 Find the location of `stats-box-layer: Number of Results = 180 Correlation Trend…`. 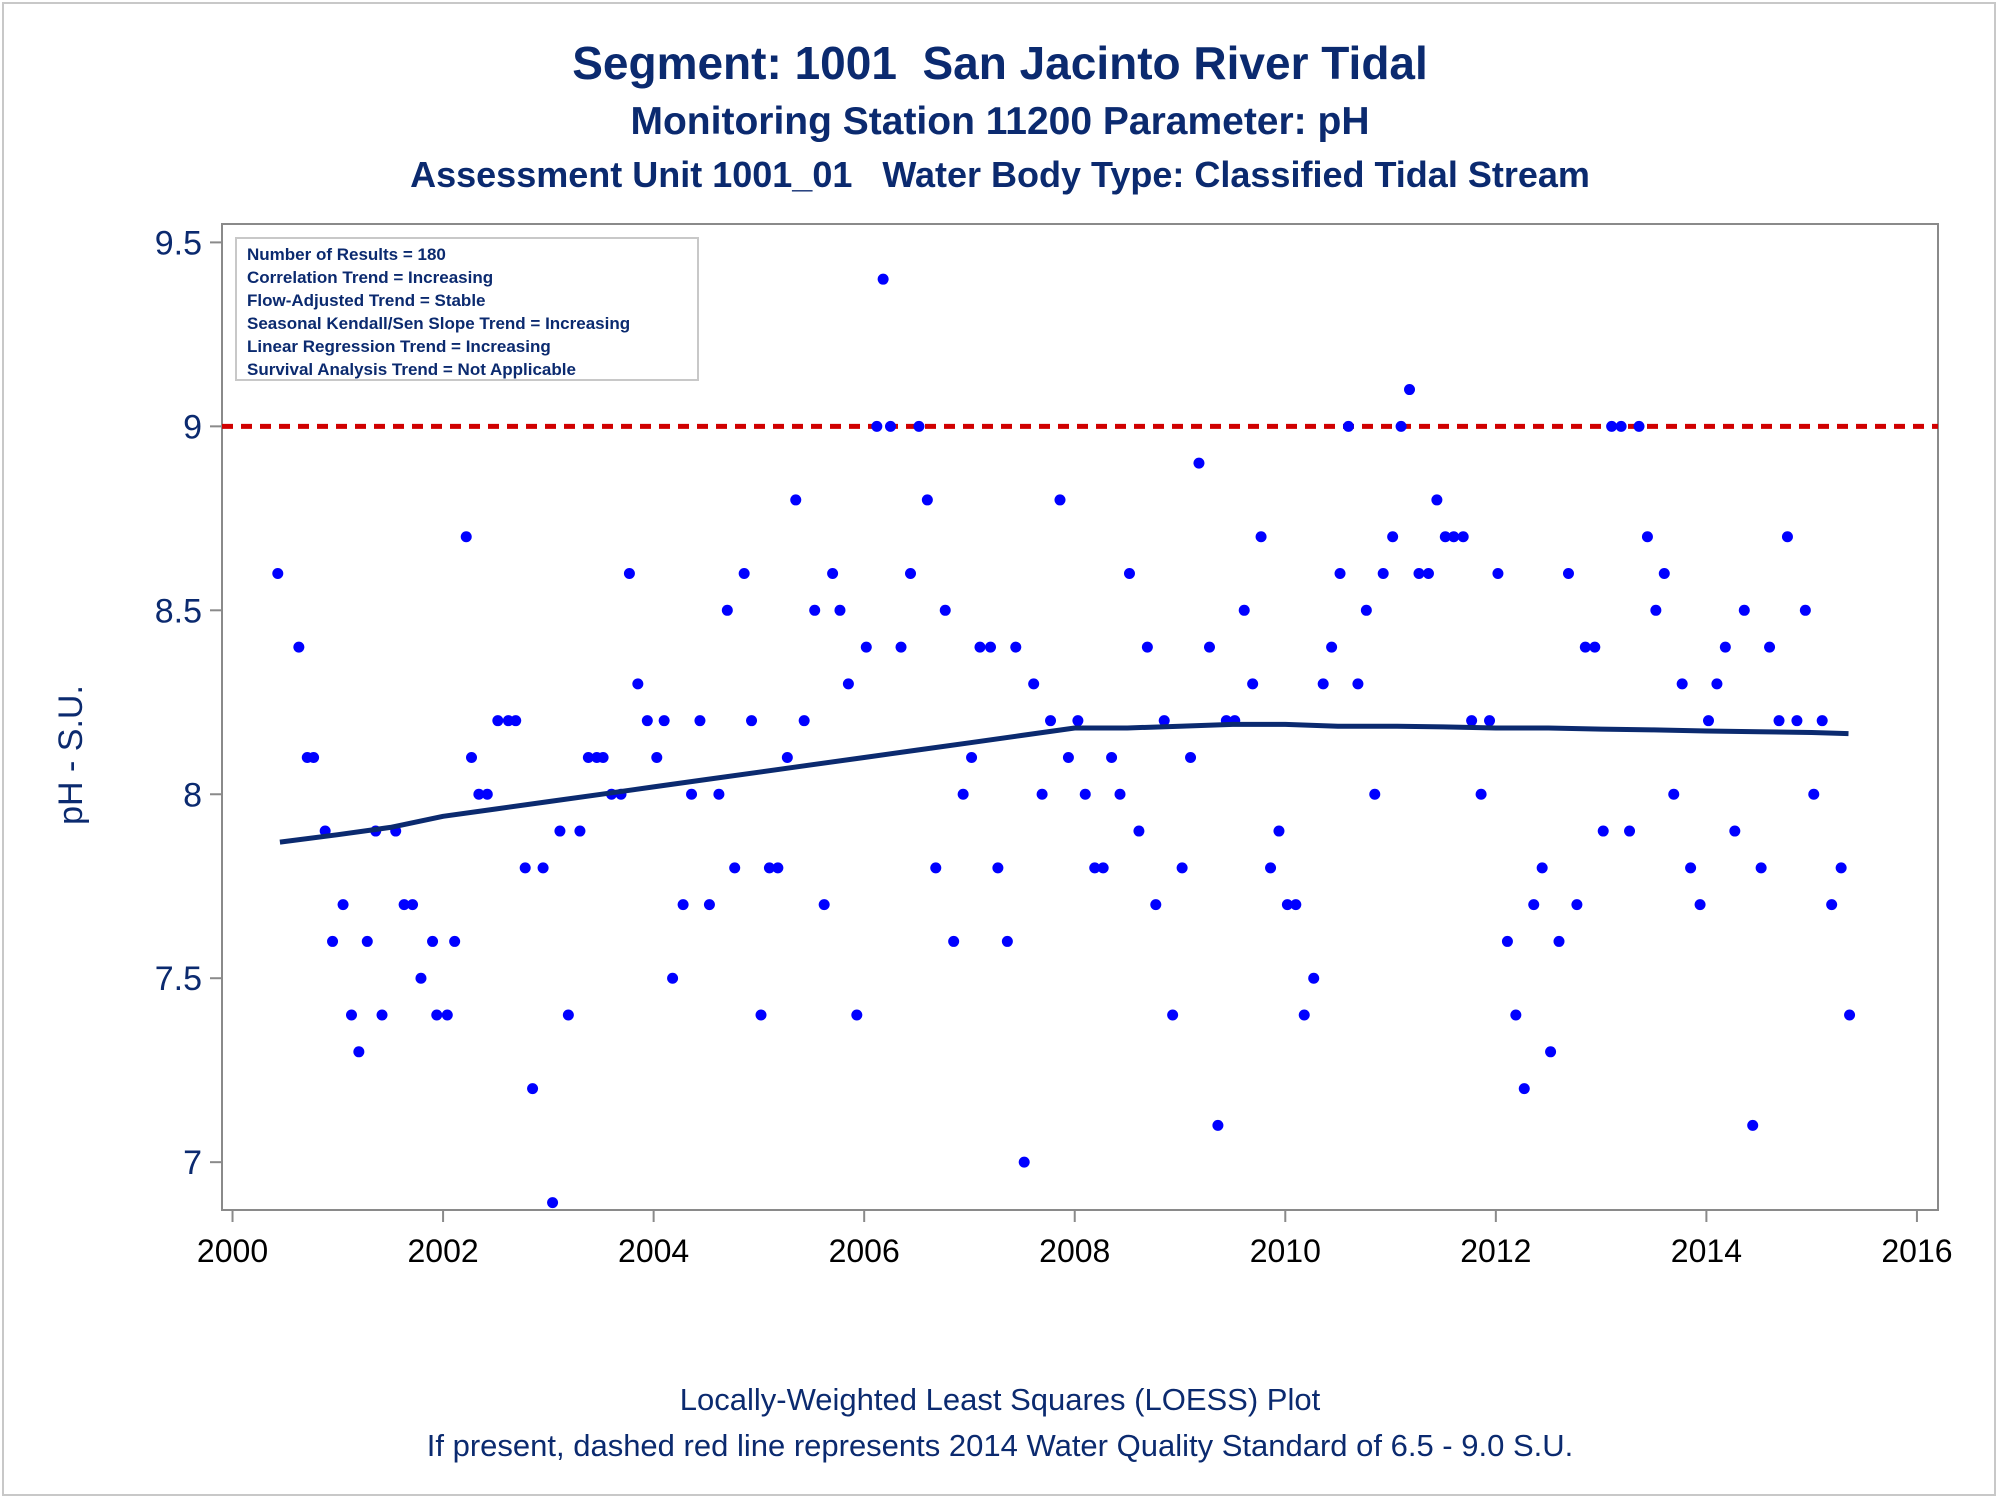

stats-box-layer: Number of Results = 180 Correlation Trend… is located at coordinates (467, 309).